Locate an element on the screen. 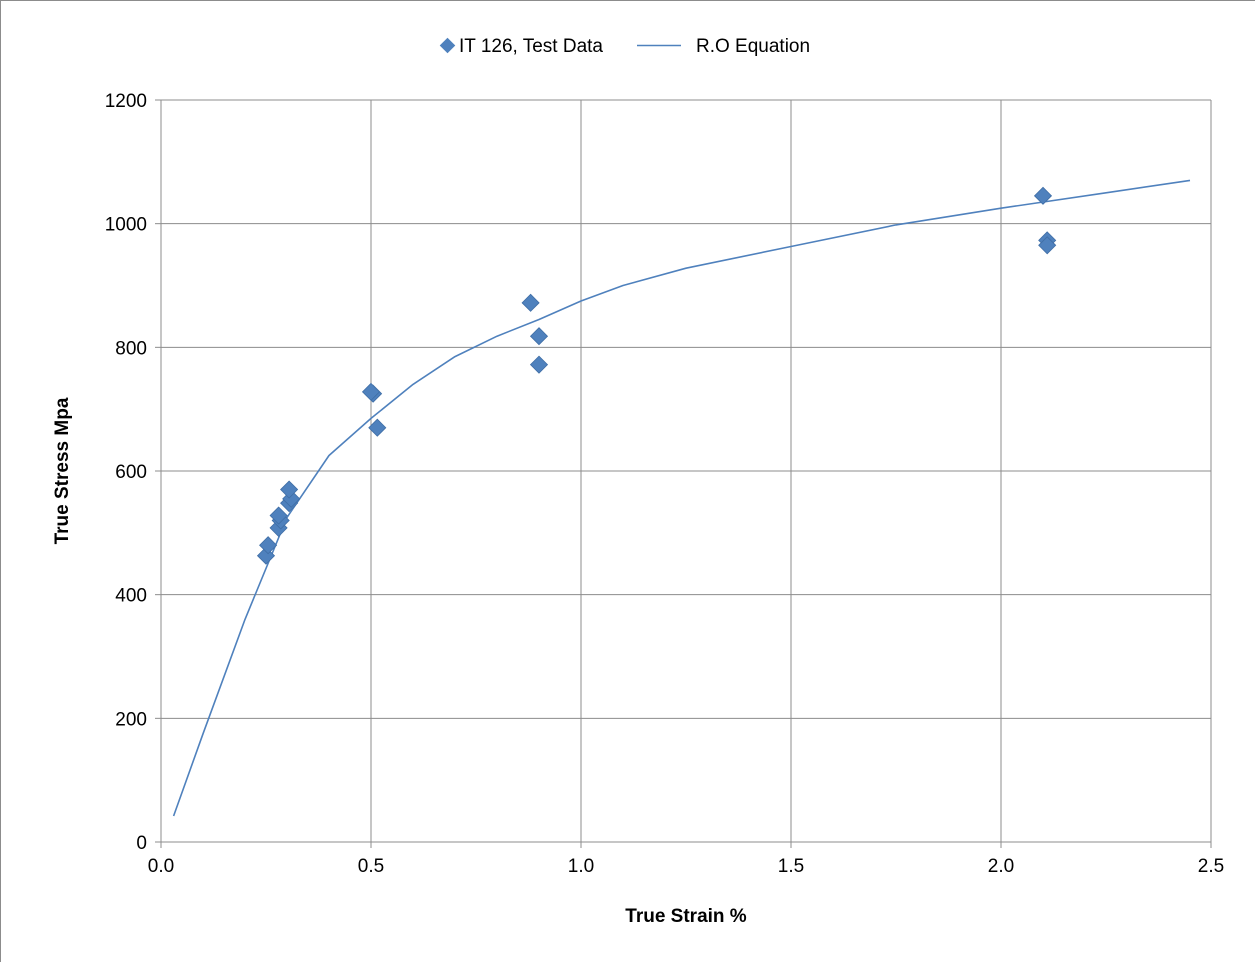 This screenshot has width=1255, height=968. y-tick-label: 400 is located at coordinates (131, 596).